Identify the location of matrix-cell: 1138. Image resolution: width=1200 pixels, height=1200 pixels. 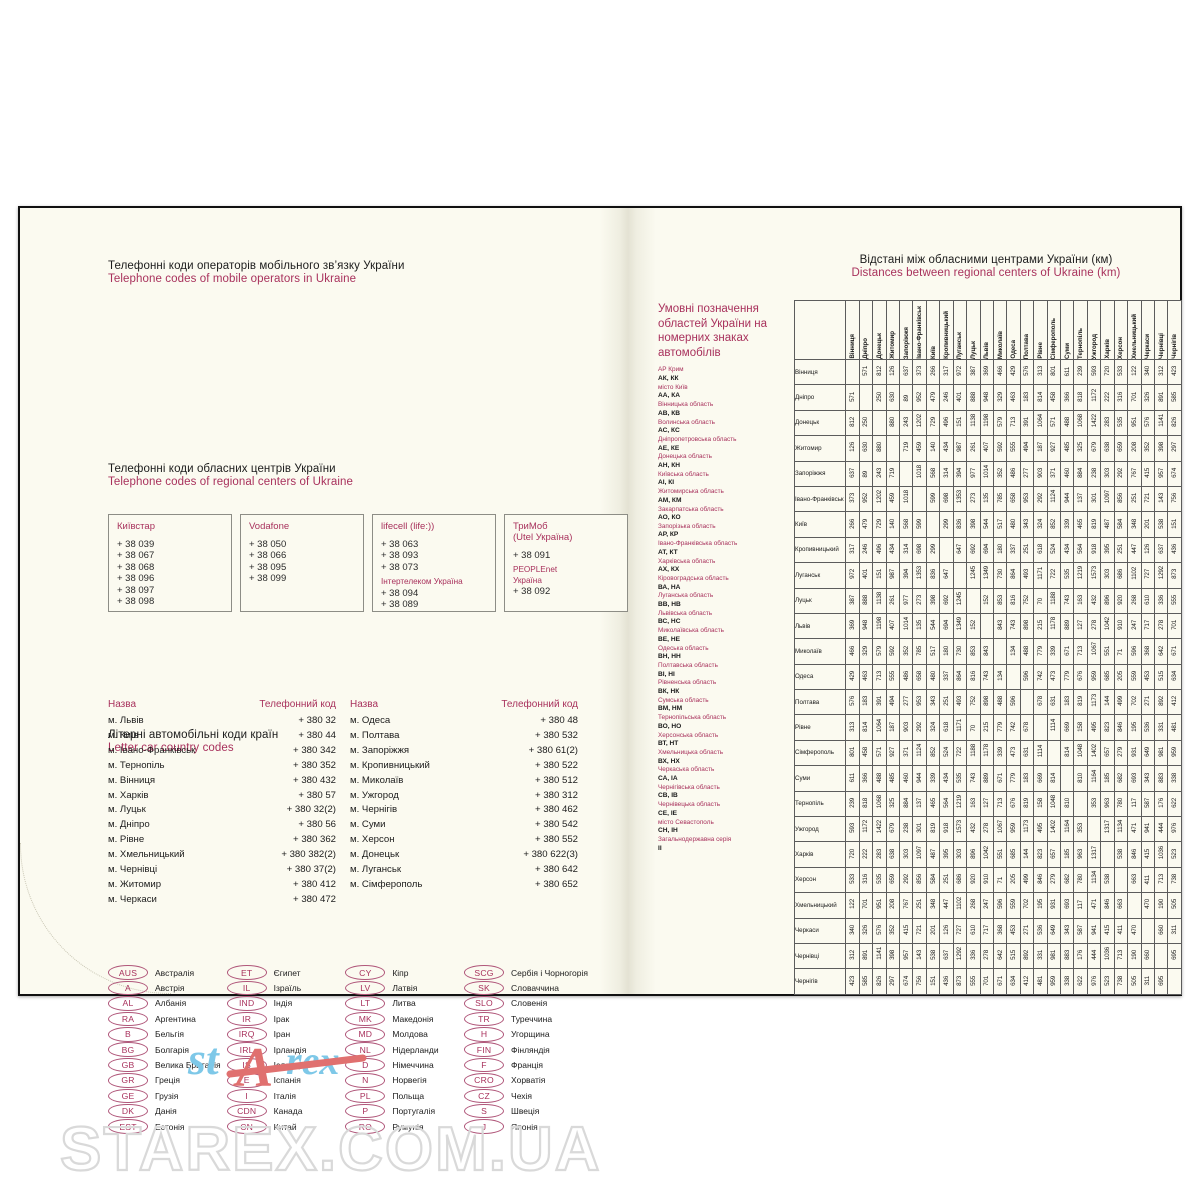
(973, 423).